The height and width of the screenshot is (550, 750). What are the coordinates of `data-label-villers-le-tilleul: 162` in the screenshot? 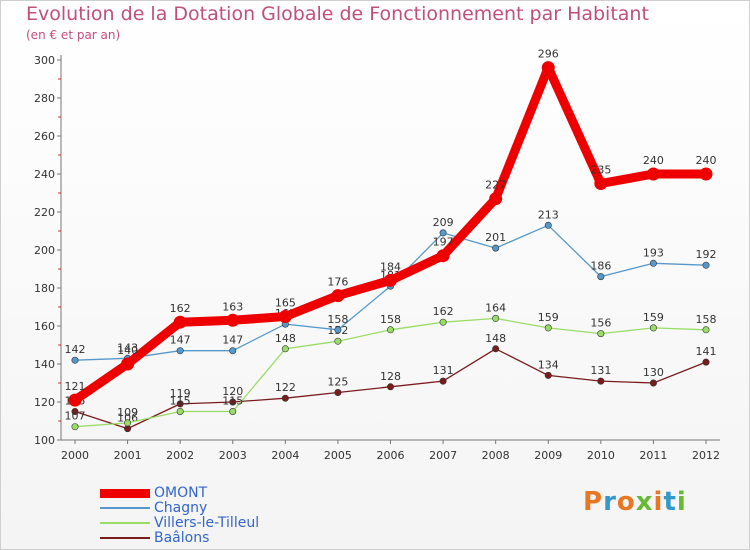 It's located at (443, 311).